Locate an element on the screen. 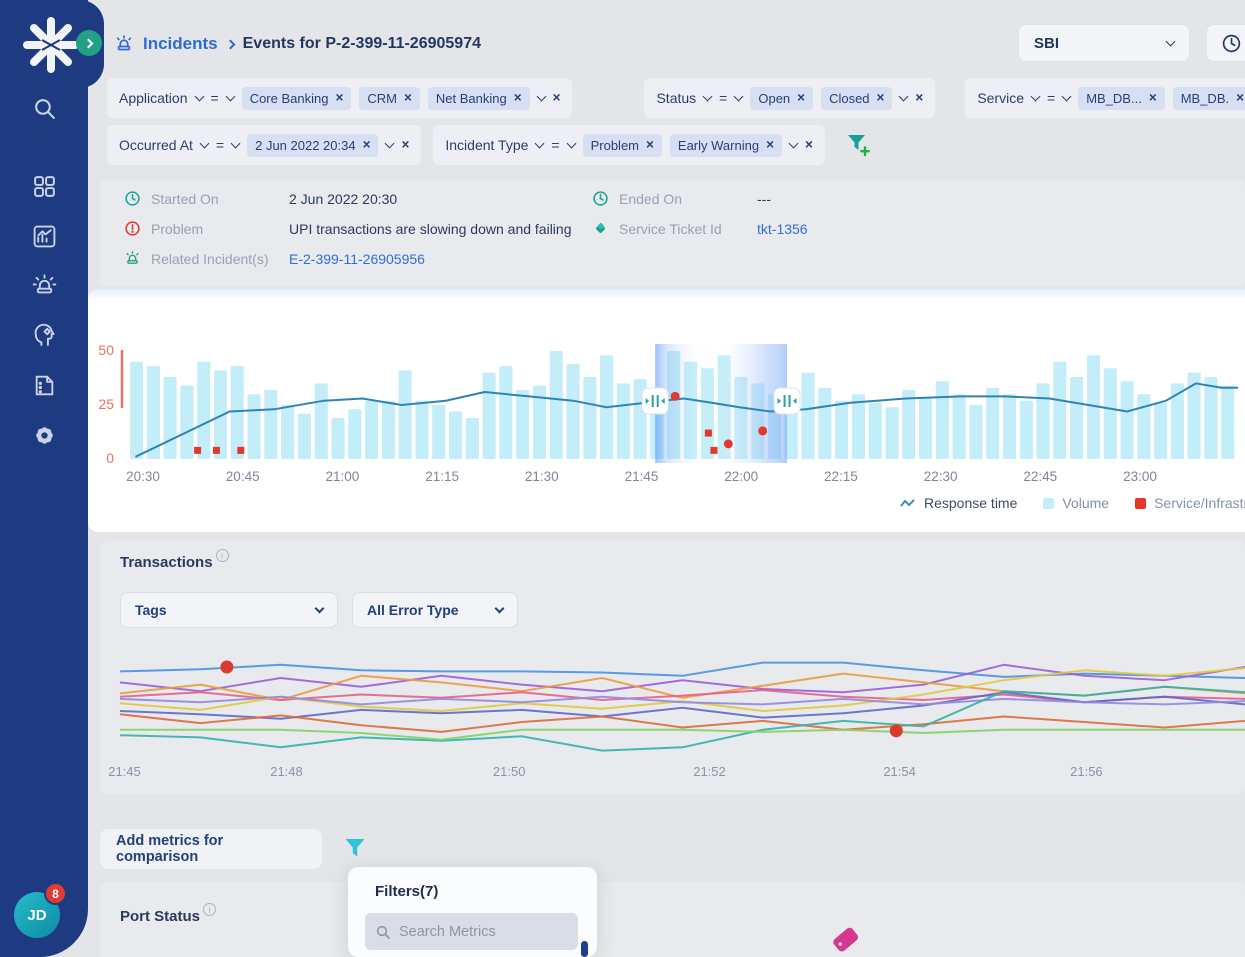 The height and width of the screenshot is (957, 1245). analytics-chart-icon is located at coordinates (44, 236).